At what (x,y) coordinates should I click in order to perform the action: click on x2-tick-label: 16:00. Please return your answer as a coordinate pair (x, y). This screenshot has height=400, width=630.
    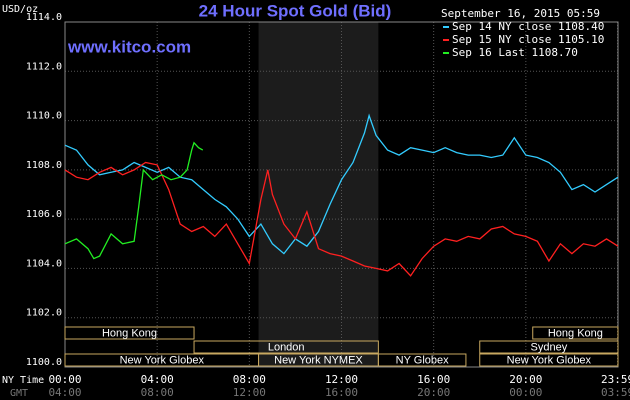
    Looking at the image, I should click on (341, 392).